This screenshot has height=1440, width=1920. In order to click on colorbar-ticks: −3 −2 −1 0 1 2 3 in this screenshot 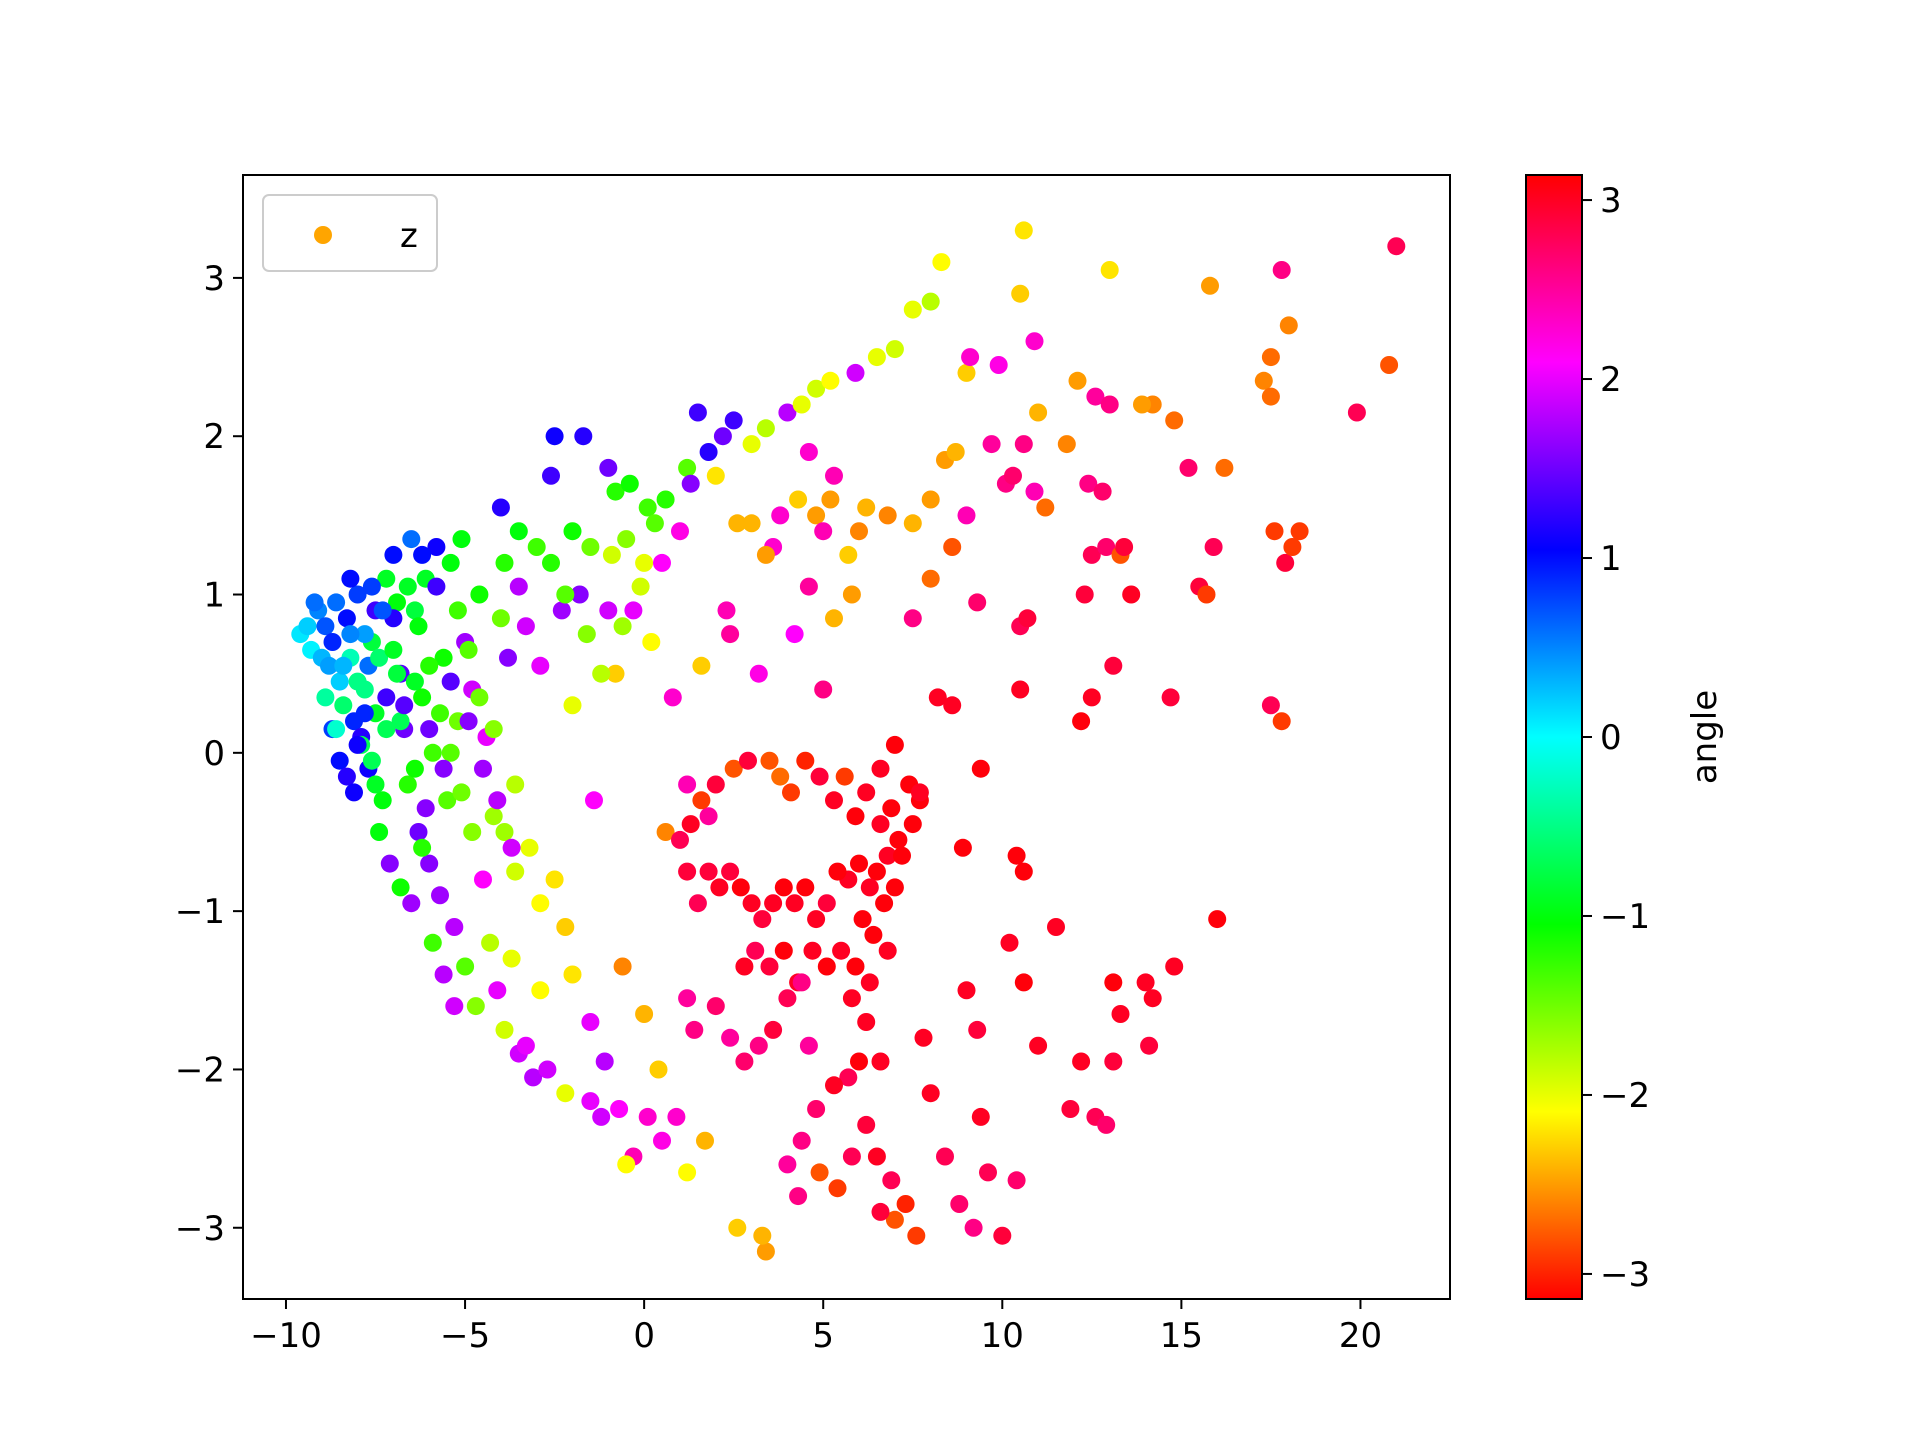, I will do `click(1616, 738)`.